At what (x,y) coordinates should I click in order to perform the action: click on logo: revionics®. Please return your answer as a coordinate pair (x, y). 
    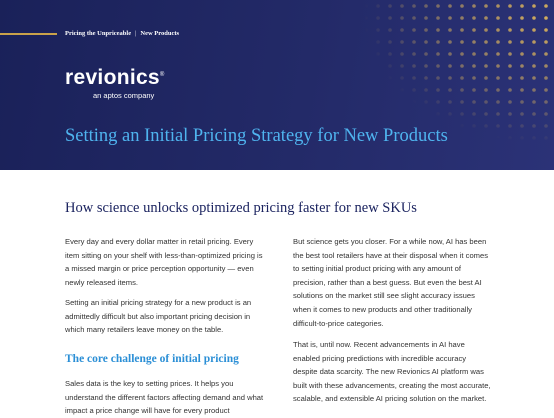
    Looking at the image, I should click on (115, 78).